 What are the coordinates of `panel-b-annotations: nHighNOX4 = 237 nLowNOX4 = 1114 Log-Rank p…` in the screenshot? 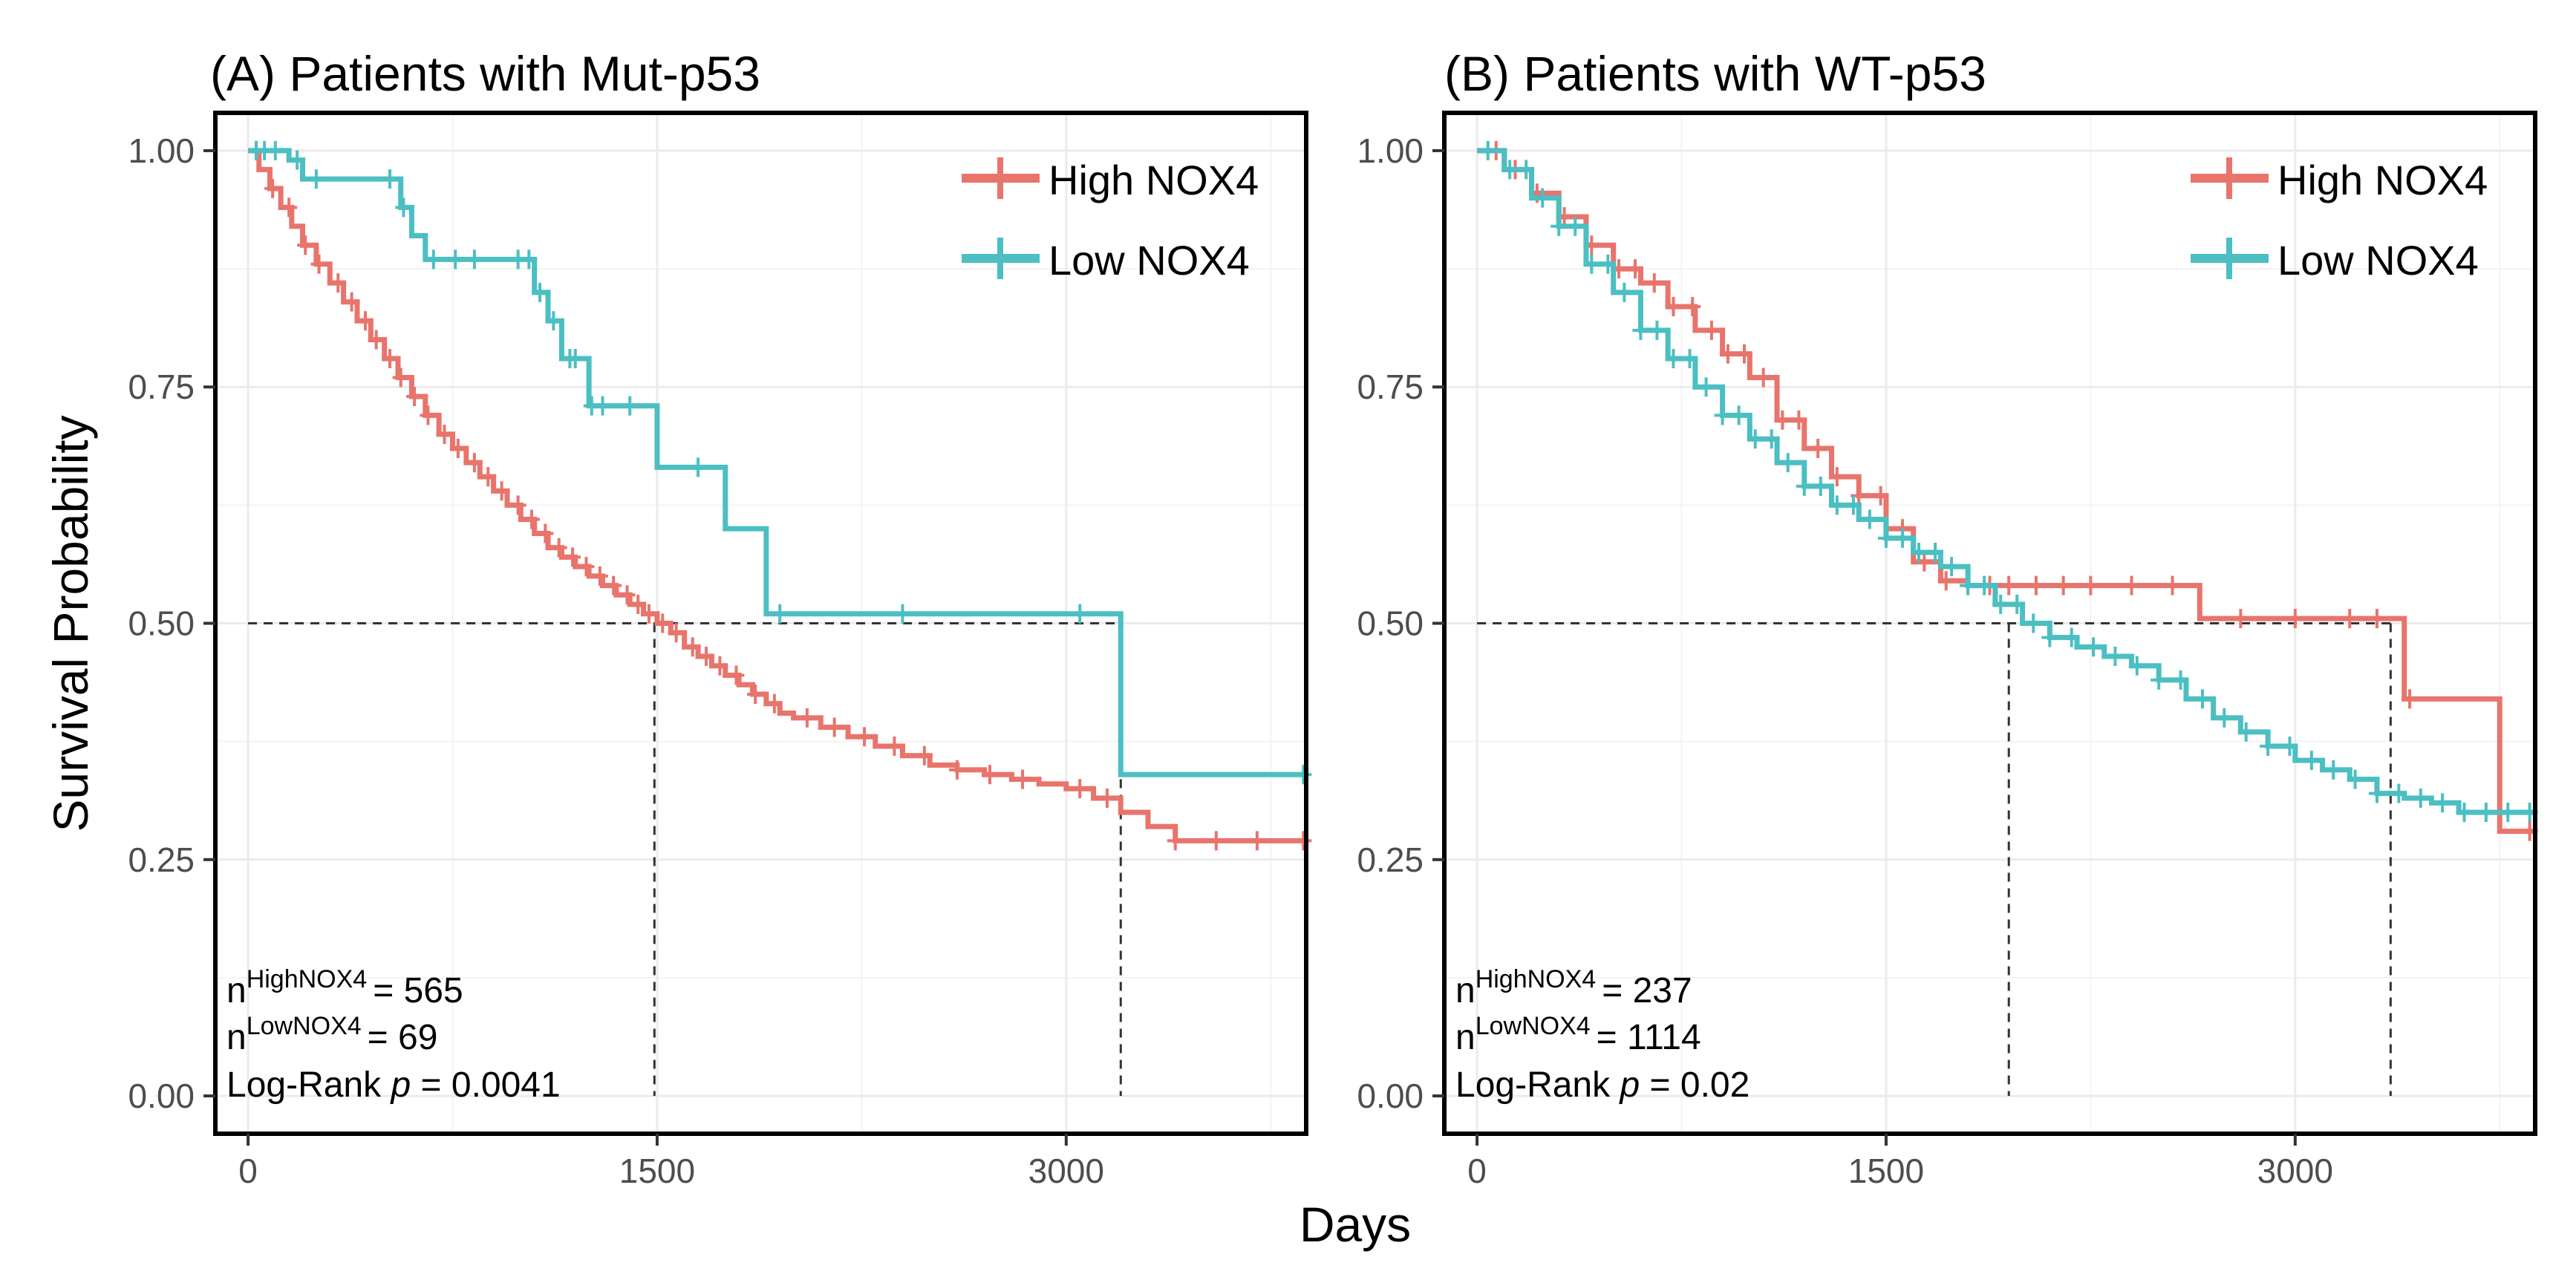 It's located at (1602, 1035).